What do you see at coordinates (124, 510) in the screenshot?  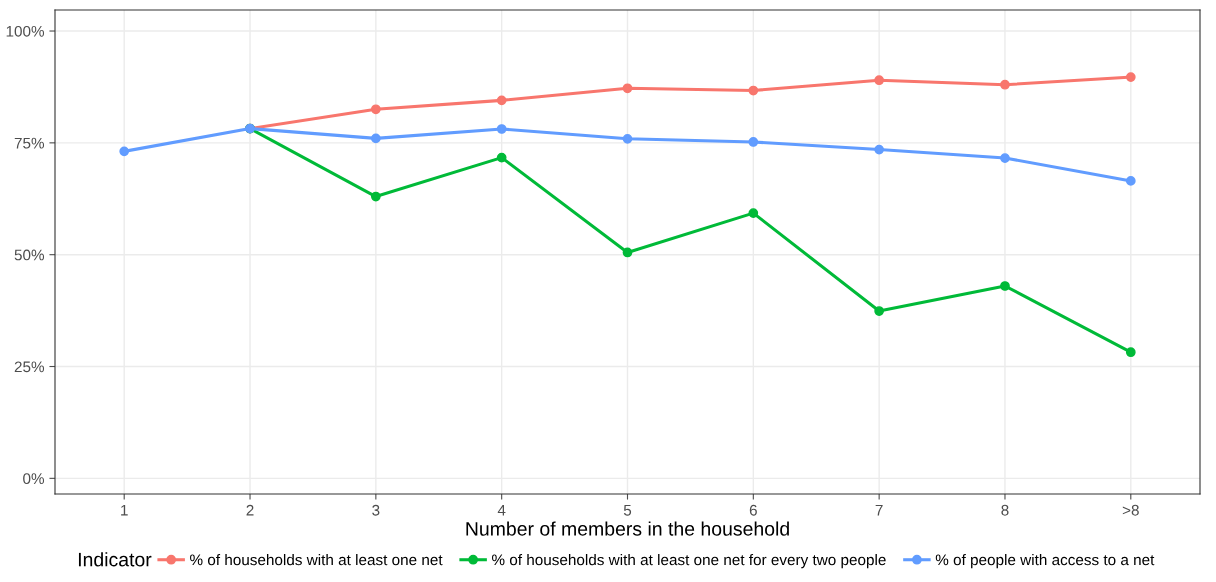 I see `x-tick-label: 1` at bounding box center [124, 510].